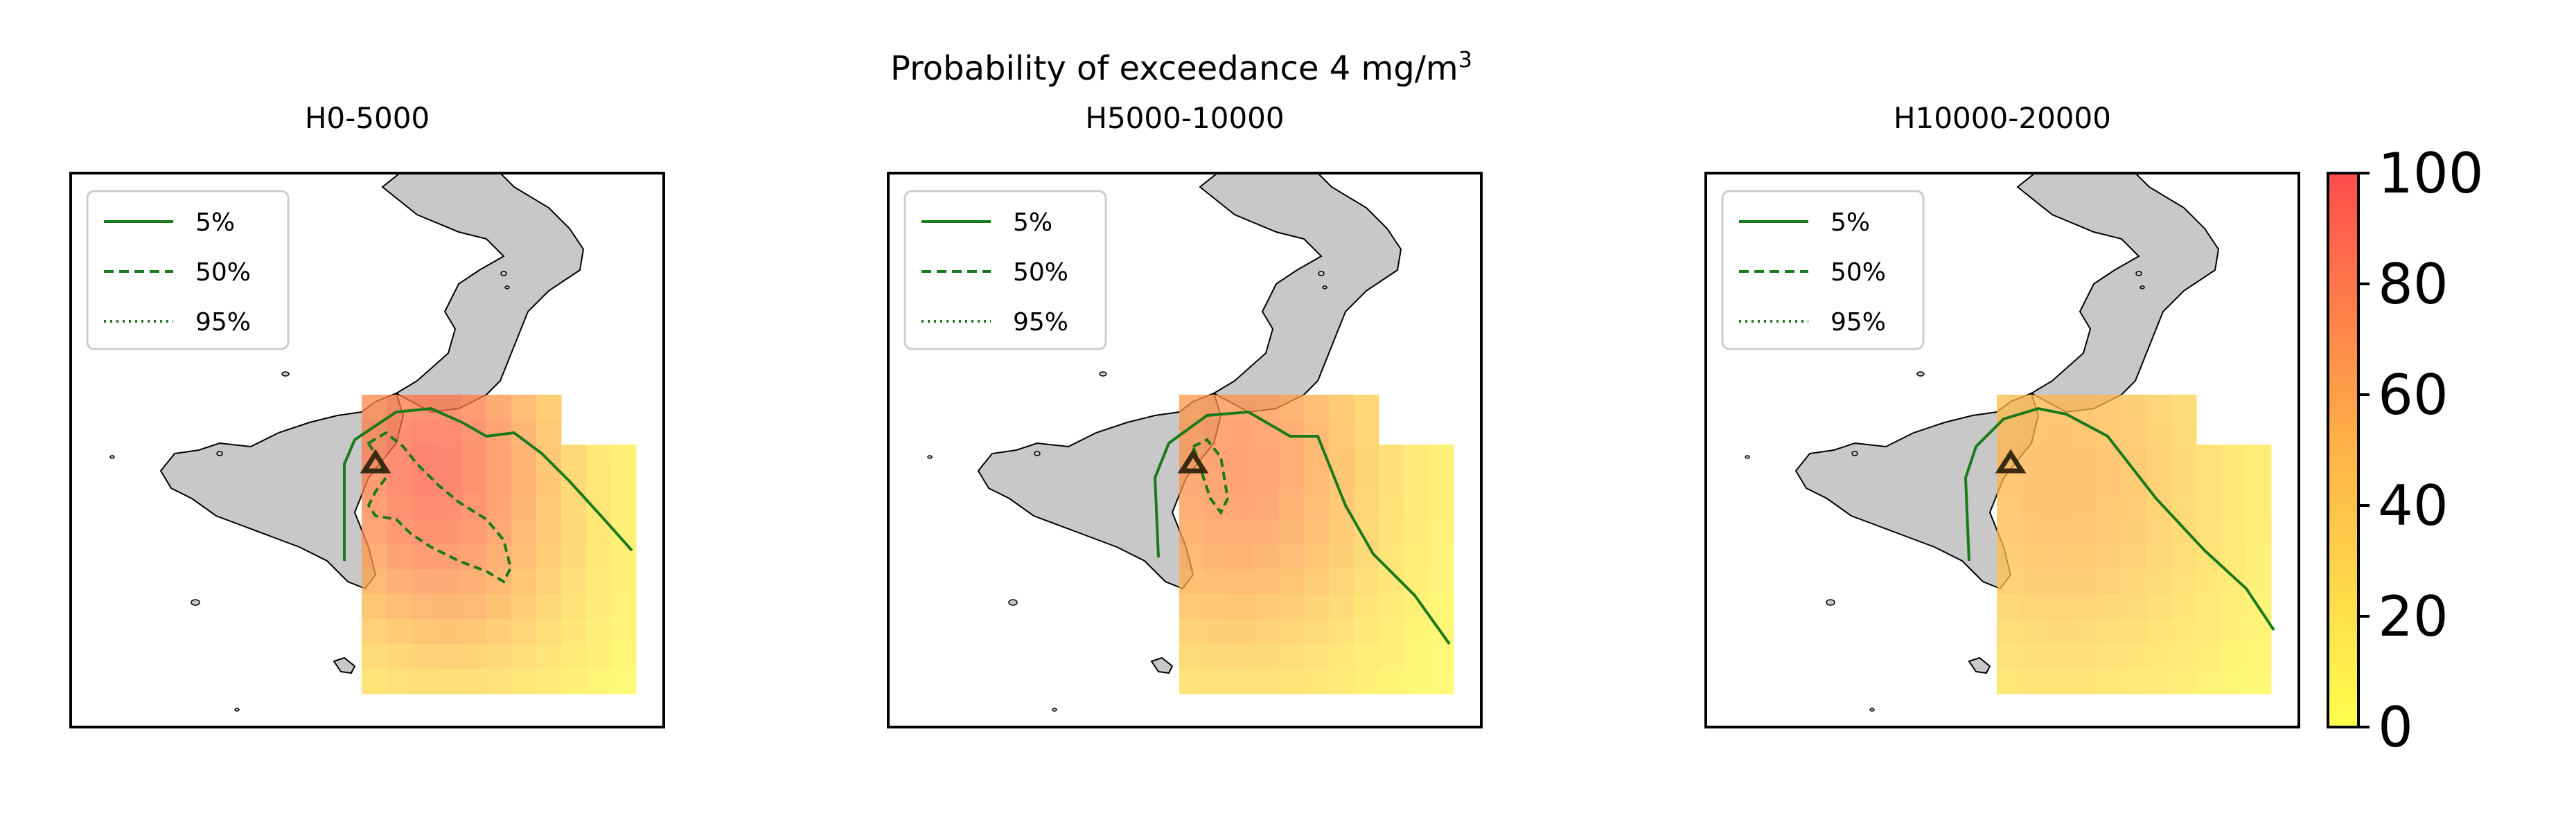  What do you see at coordinates (2002, 118) in the screenshot?
I see `panel-title: H10000-20000` at bounding box center [2002, 118].